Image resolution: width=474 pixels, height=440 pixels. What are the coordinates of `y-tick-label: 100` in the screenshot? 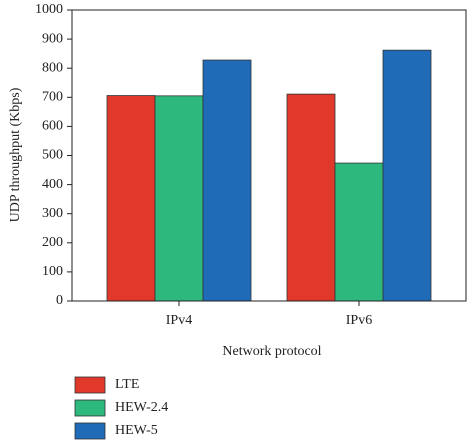 It's located at (52, 271).